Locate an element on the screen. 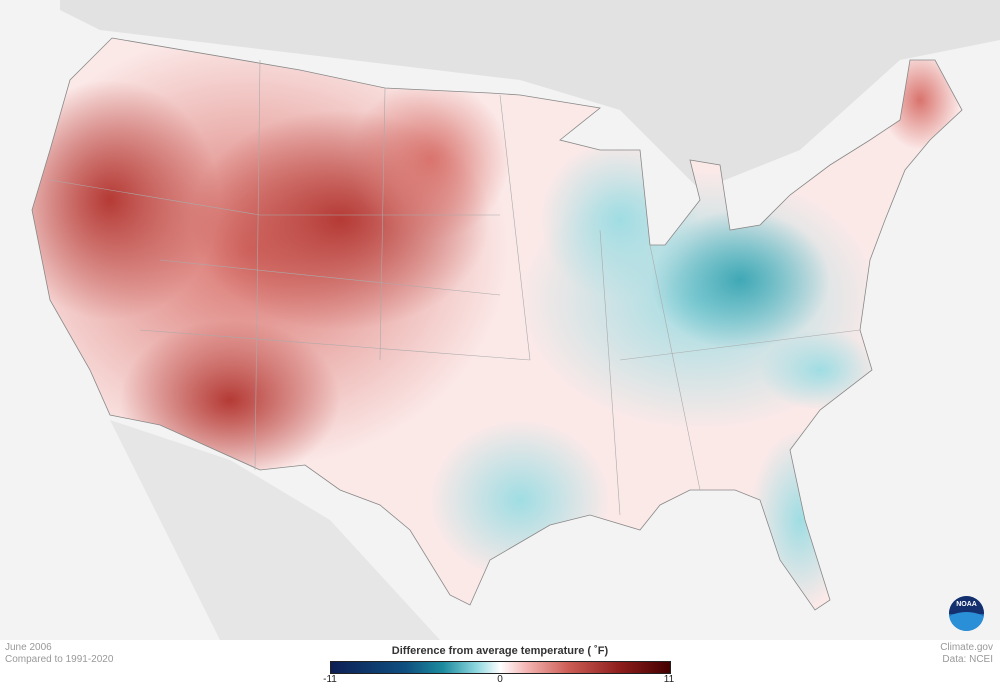  noaa-logo: NOAA is located at coordinates (966, 613).